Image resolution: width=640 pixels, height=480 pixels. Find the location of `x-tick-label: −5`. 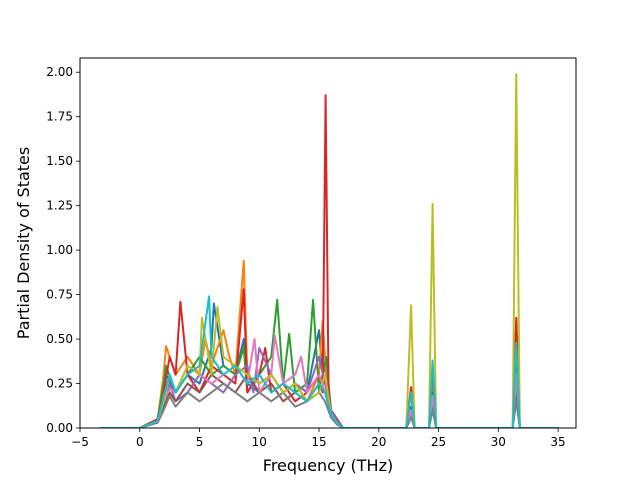

x-tick-label: −5 is located at coordinates (80, 442).